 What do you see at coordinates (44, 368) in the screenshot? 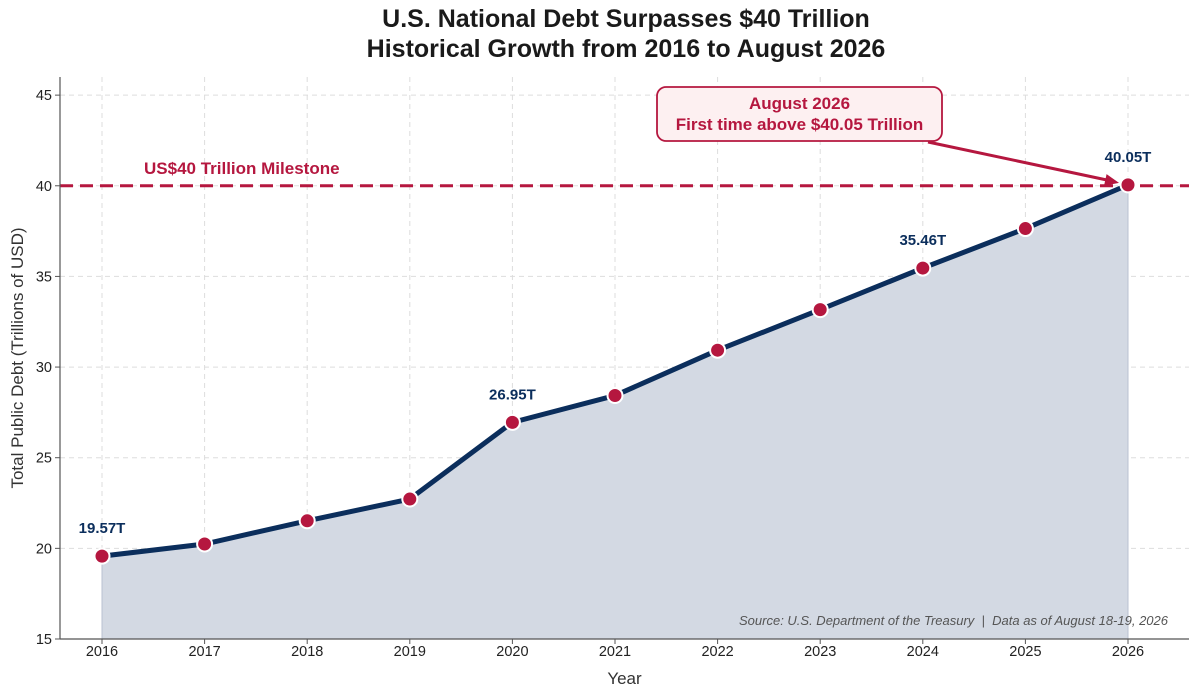
I see `y-tick-label: 30` at bounding box center [44, 368].